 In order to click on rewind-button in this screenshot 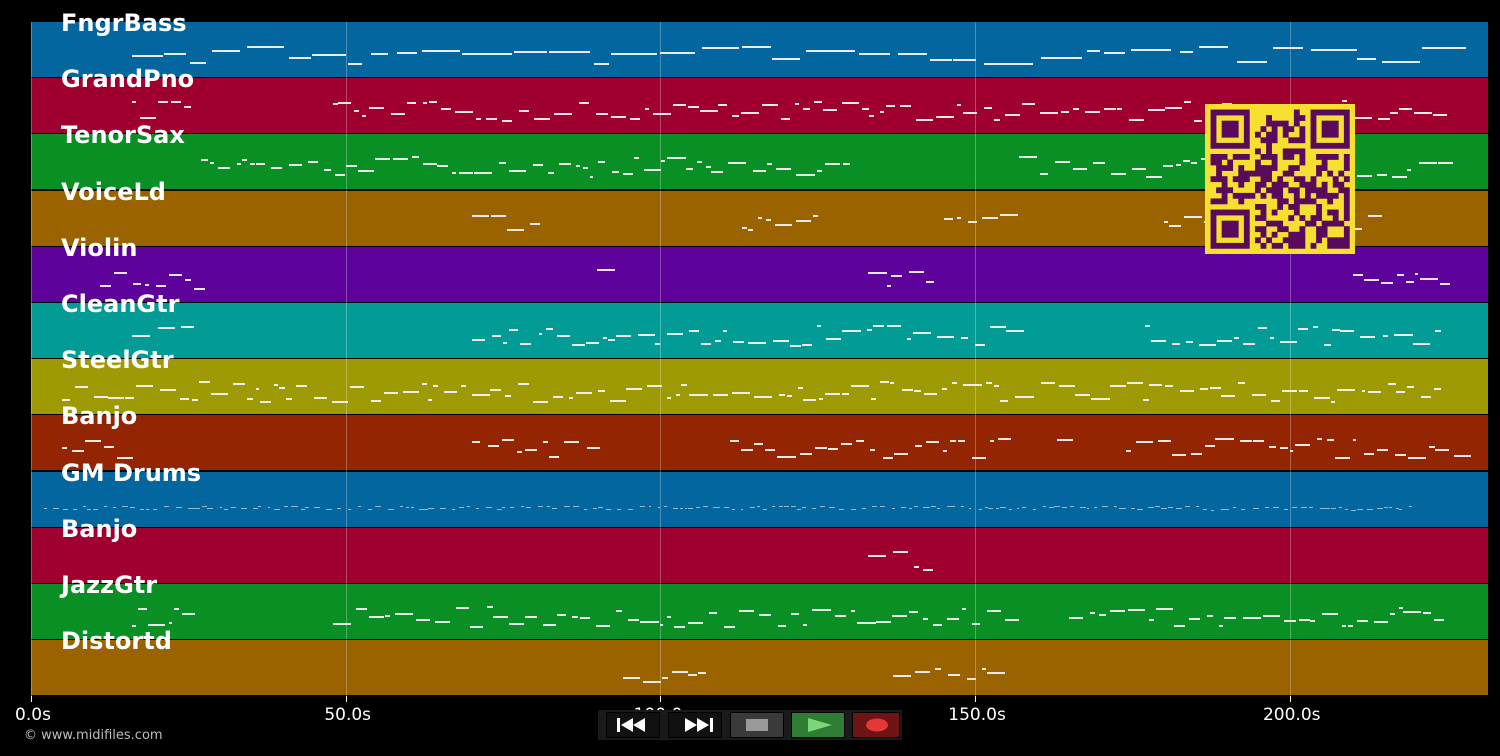, I will do `click(633, 725)`.